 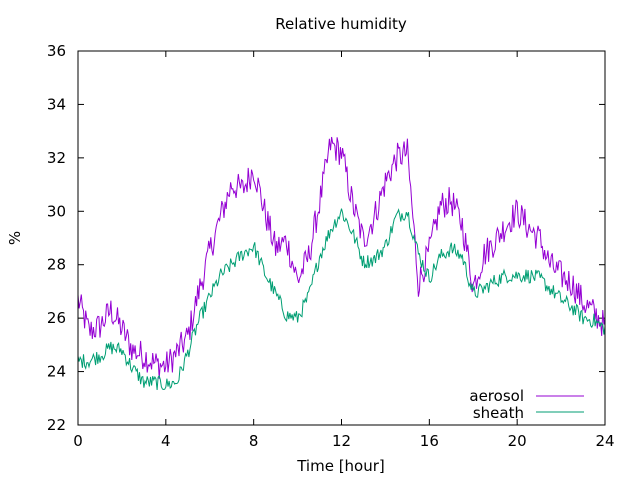 I want to click on y-tick-label: 34, so click(x=56, y=104).